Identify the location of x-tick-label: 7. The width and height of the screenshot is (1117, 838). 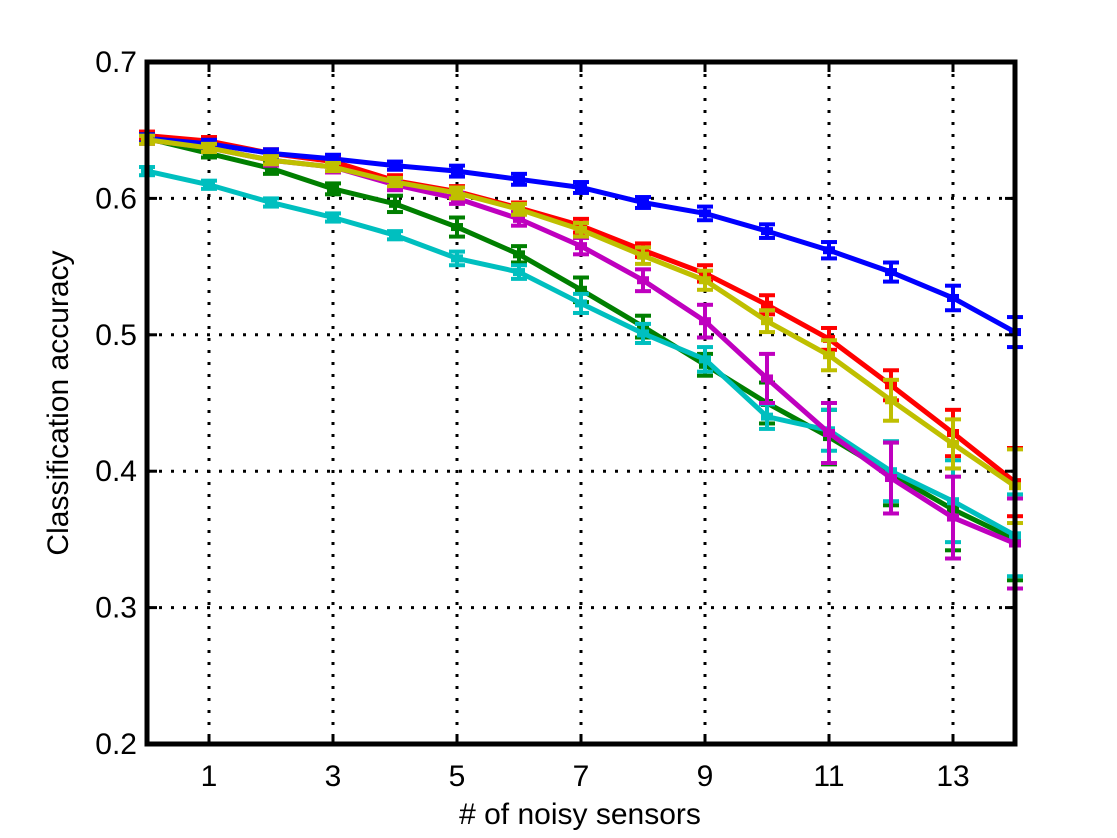
(581, 776).